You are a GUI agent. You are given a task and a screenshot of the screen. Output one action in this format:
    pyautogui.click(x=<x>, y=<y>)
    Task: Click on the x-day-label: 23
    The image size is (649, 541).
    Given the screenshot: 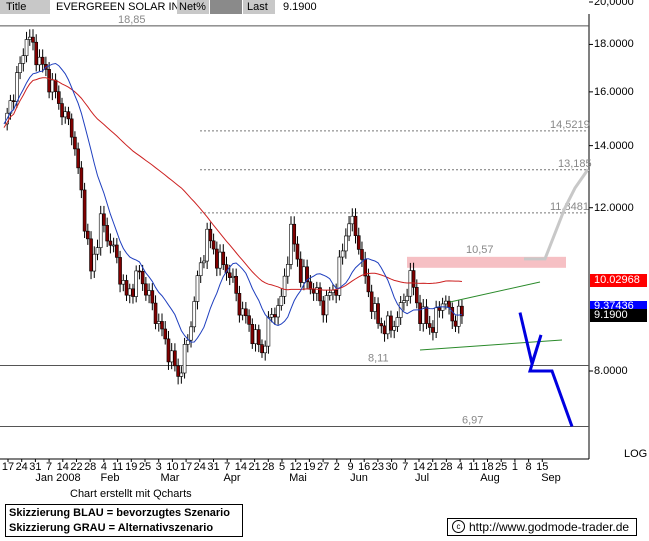 What is the action you would take?
    pyautogui.click(x=378, y=467)
    